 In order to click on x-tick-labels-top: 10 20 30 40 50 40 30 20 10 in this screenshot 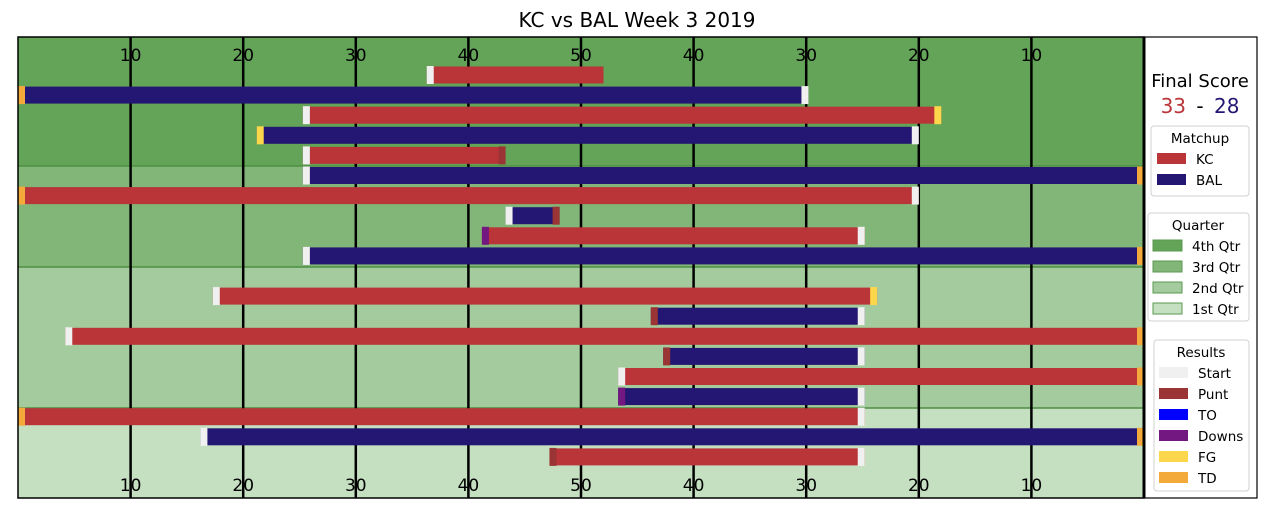, I will do `click(581, 56)`.